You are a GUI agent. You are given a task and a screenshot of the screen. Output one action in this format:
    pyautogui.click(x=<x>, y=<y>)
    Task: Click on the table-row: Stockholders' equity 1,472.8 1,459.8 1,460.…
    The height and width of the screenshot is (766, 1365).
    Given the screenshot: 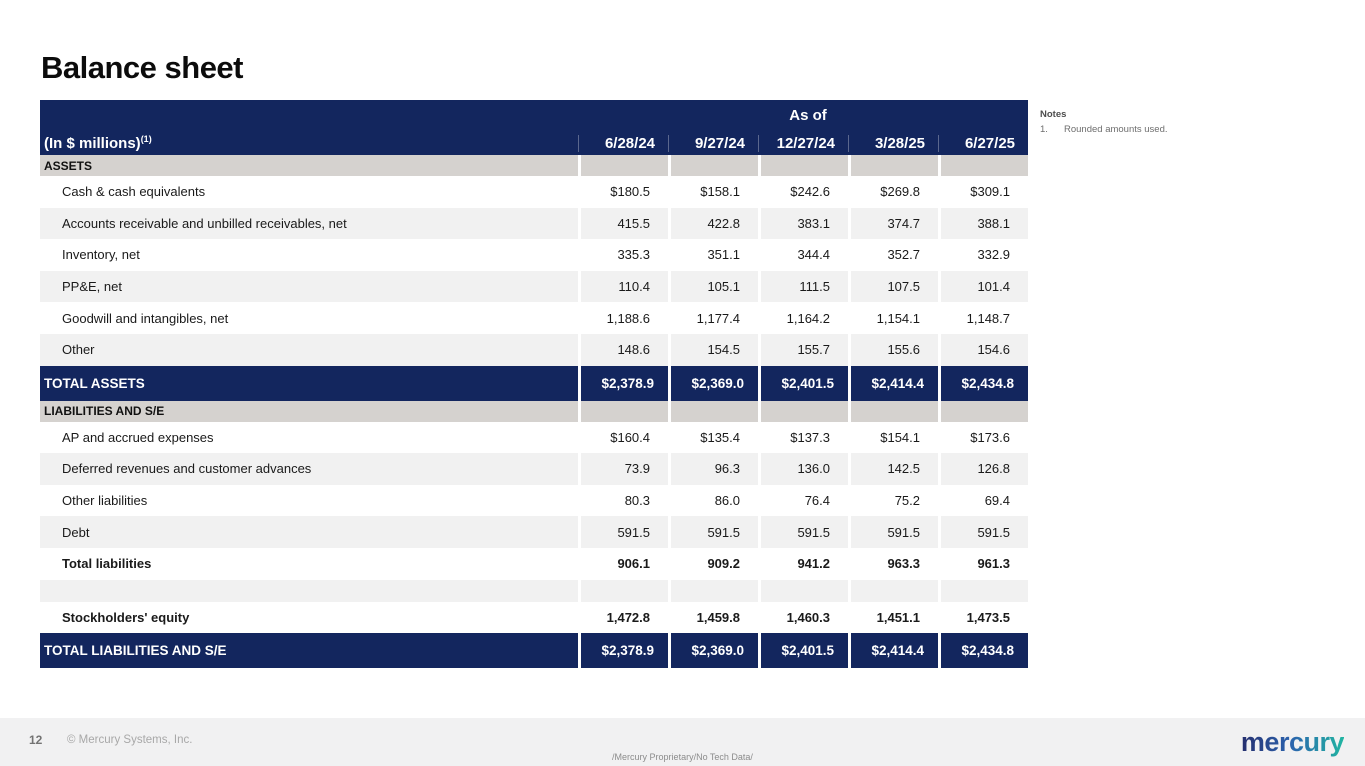 What is the action you would take?
    pyautogui.click(x=534, y=617)
    